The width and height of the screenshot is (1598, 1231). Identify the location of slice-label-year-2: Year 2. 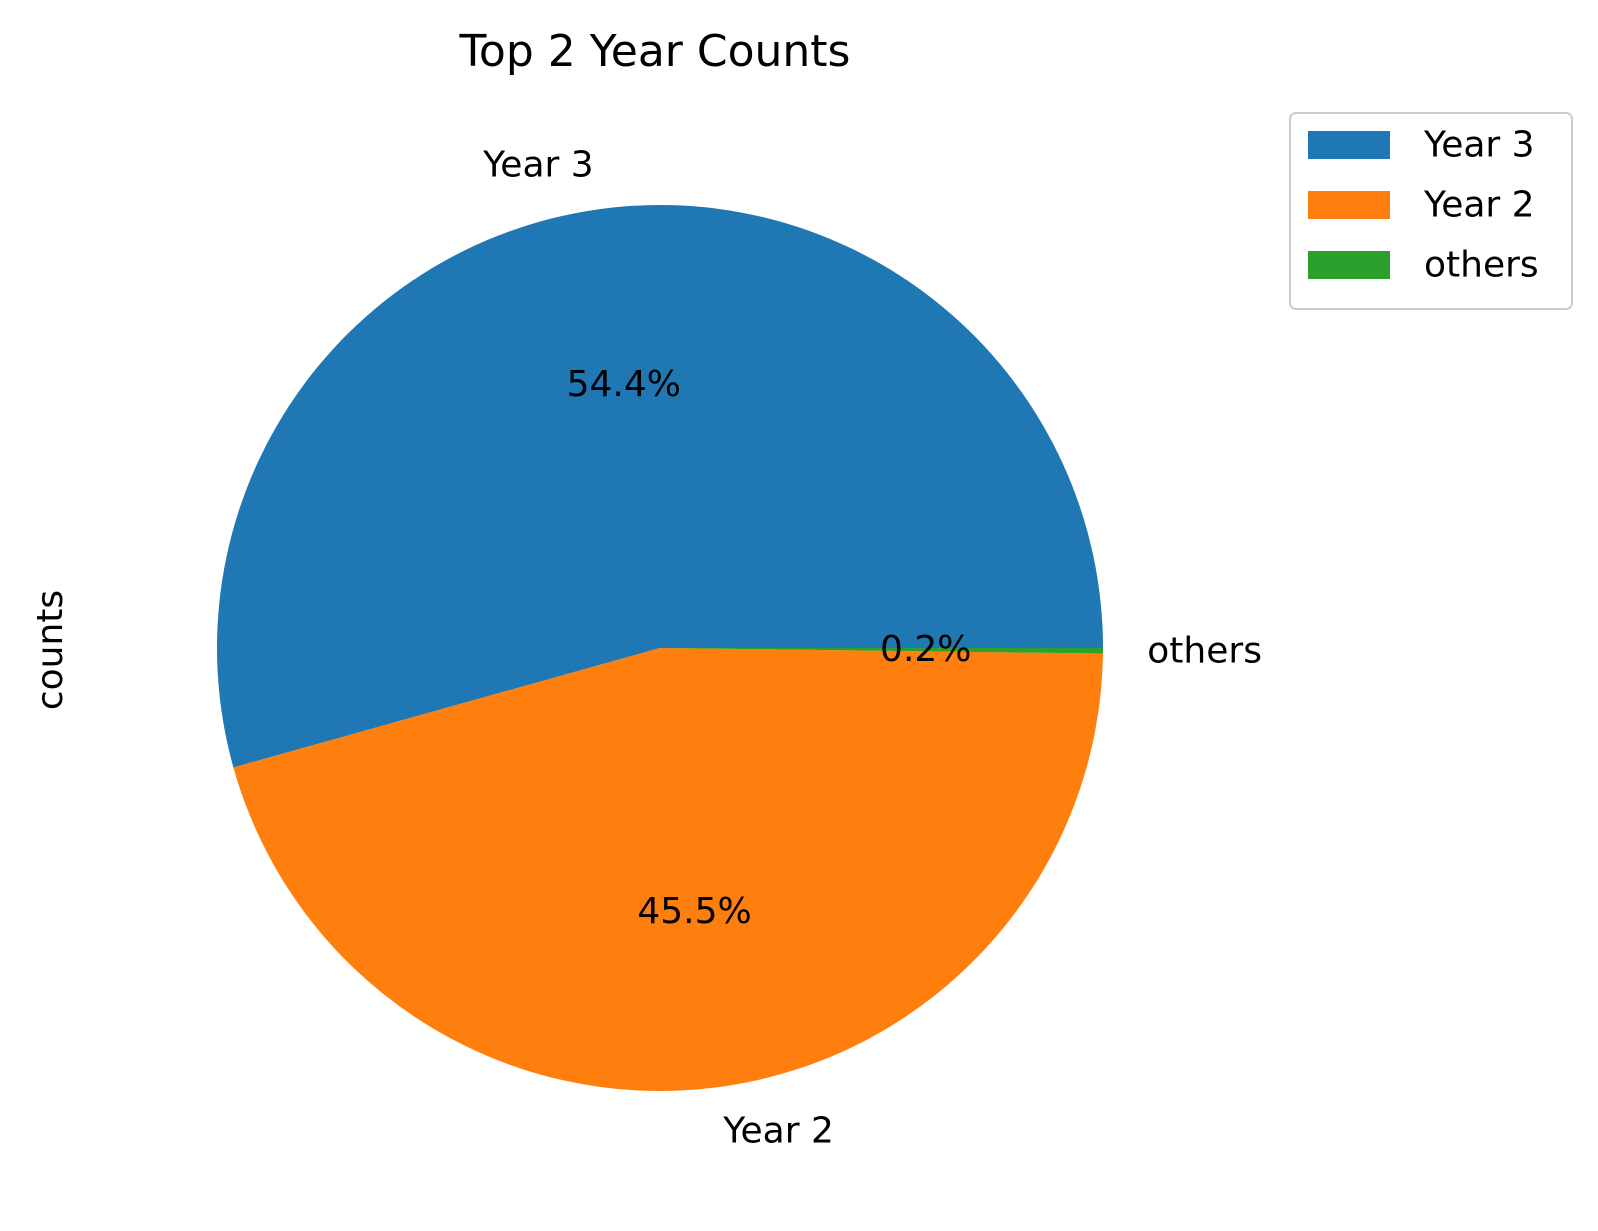
(778, 1131).